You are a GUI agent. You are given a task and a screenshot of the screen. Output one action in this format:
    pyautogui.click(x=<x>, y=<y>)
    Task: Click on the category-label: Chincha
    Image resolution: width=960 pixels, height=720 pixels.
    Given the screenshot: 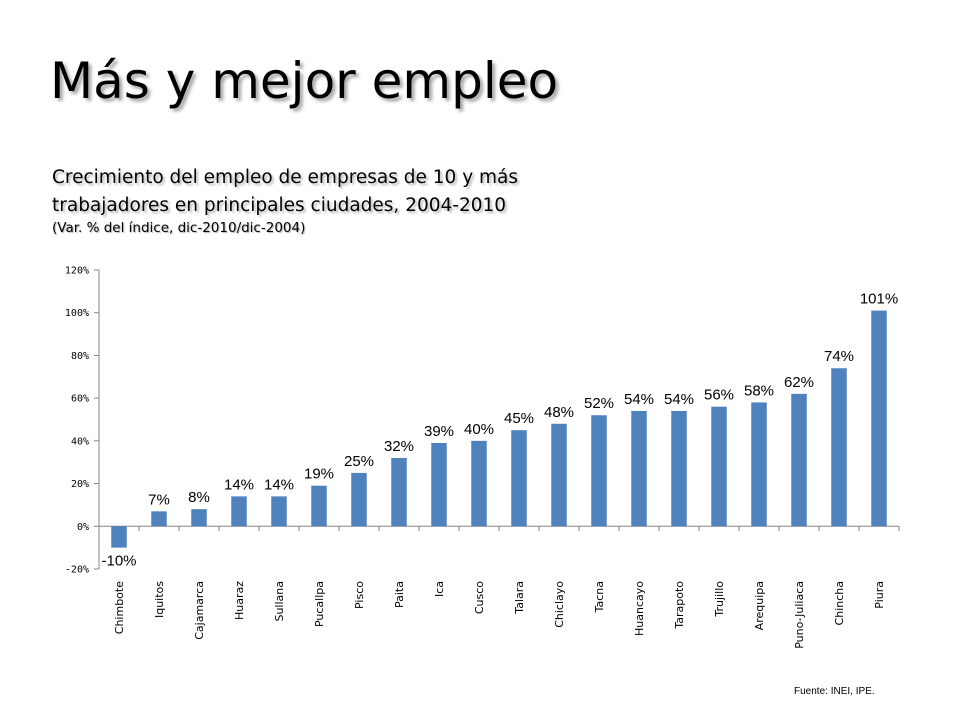 What is the action you would take?
    pyautogui.click(x=839, y=603)
    